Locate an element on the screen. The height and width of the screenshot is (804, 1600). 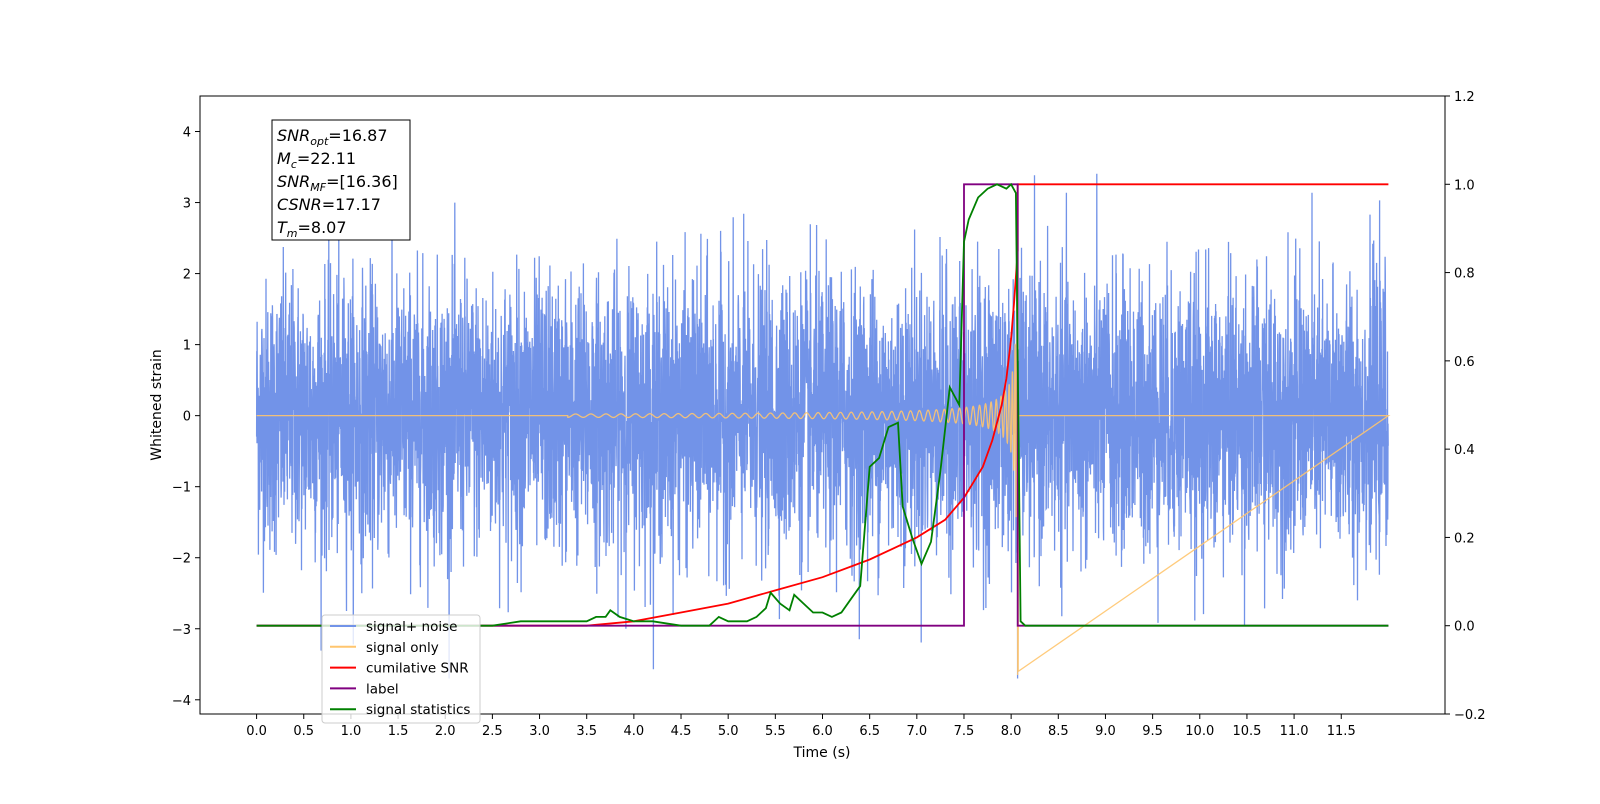
x-tick-label: 11.0 is located at coordinates (1294, 731).